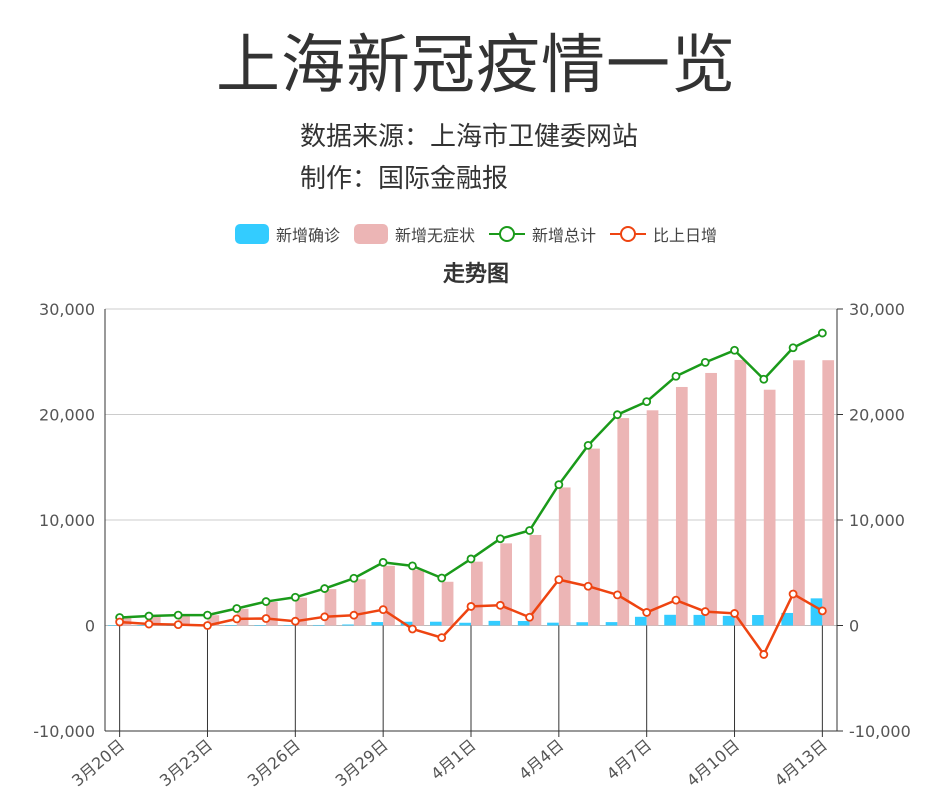 The height and width of the screenshot is (808, 952). What do you see at coordinates (877, 309) in the screenshot?
I see `y-tick-label-right: 30,000` at bounding box center [877, 309].